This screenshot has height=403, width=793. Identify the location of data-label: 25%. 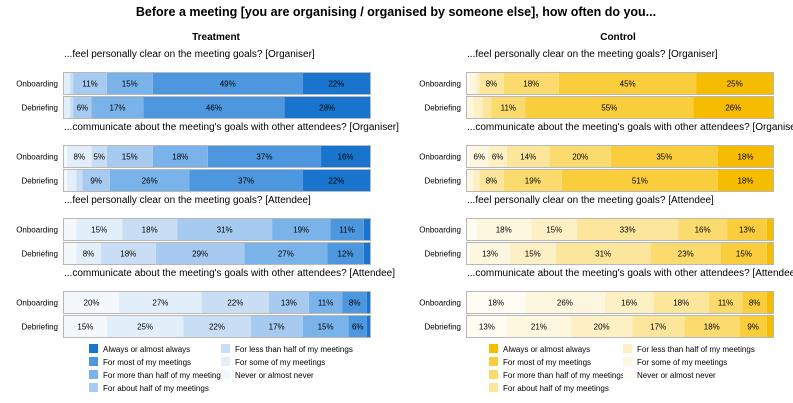
(145, 327).